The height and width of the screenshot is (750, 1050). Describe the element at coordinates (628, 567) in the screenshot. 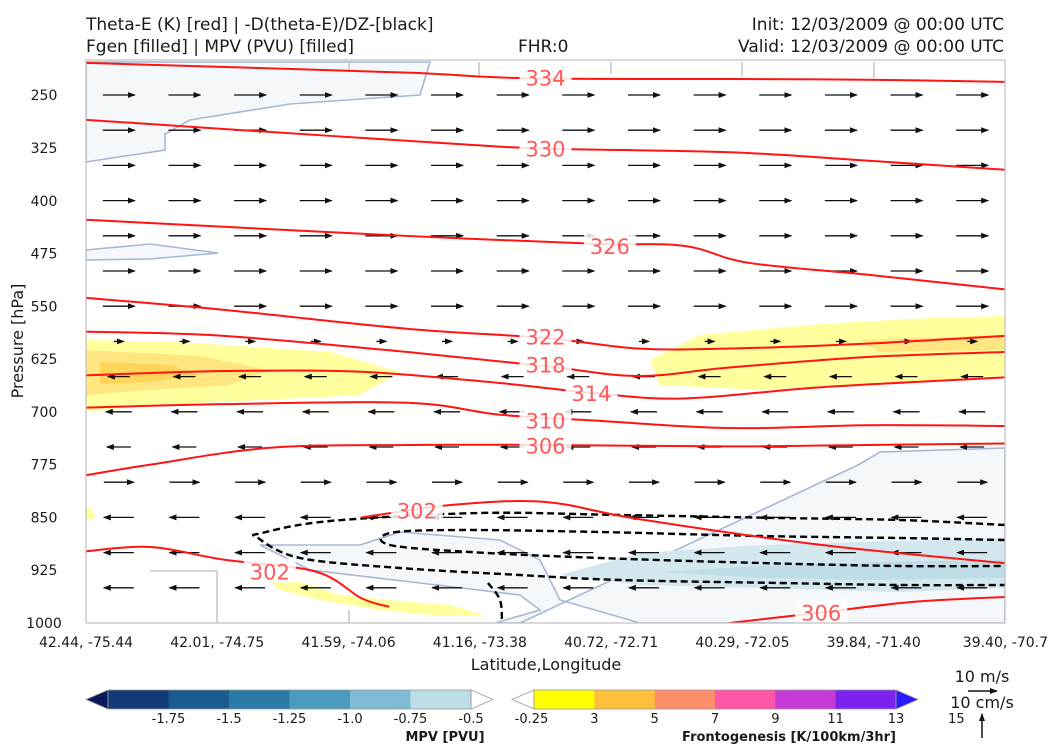

I see `stability-contours` at that location.